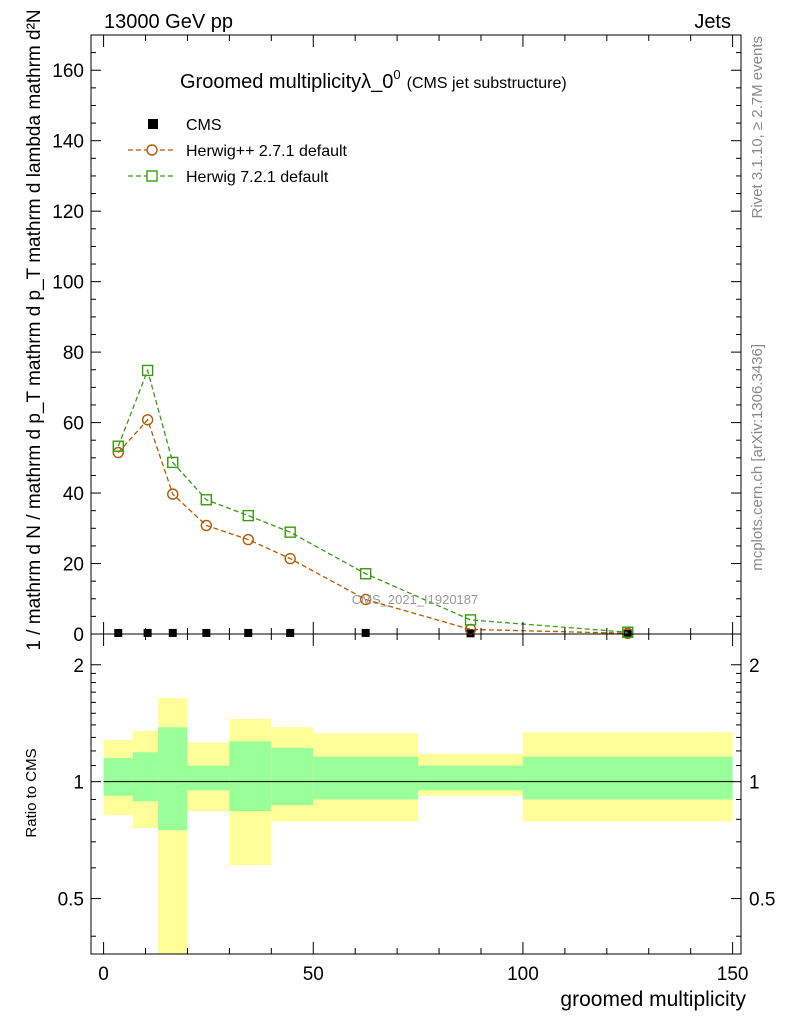  I want to click on ratio-ytick-label: 1, so click(78, 783).